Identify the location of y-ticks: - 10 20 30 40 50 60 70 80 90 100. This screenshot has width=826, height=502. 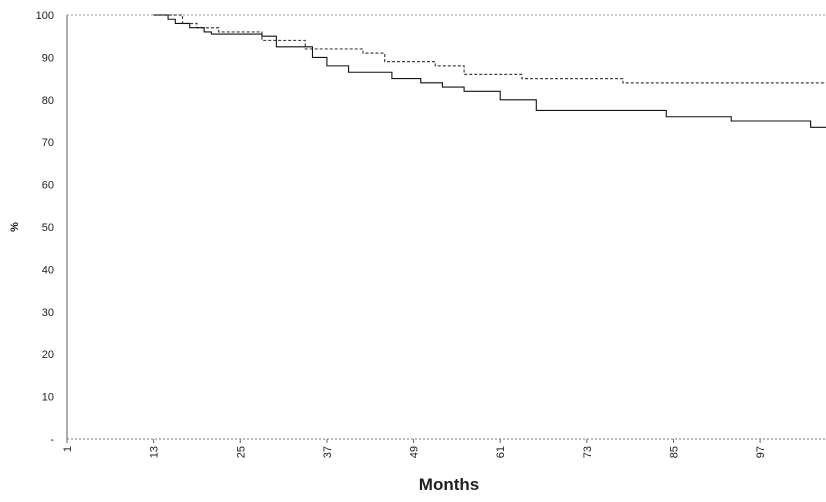
(45, 228).